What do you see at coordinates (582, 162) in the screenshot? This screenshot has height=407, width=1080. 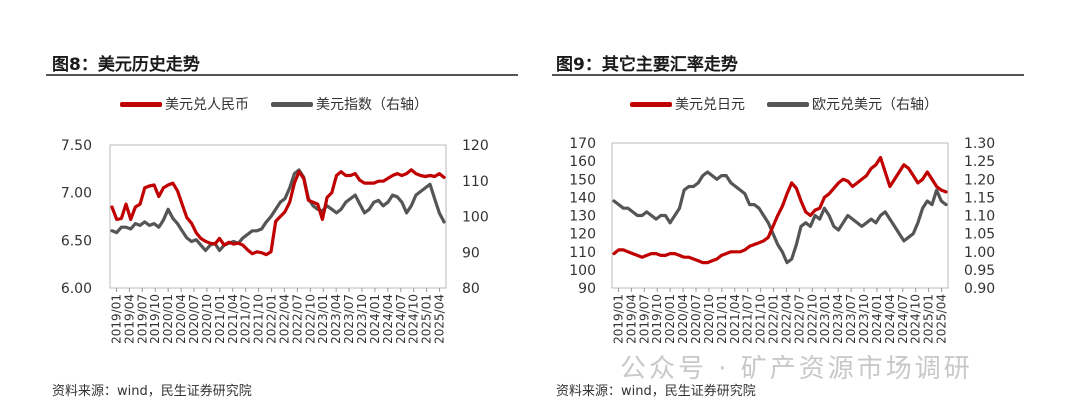 I see `y-left-tick-label: 160` at bounding box center [582, 162].